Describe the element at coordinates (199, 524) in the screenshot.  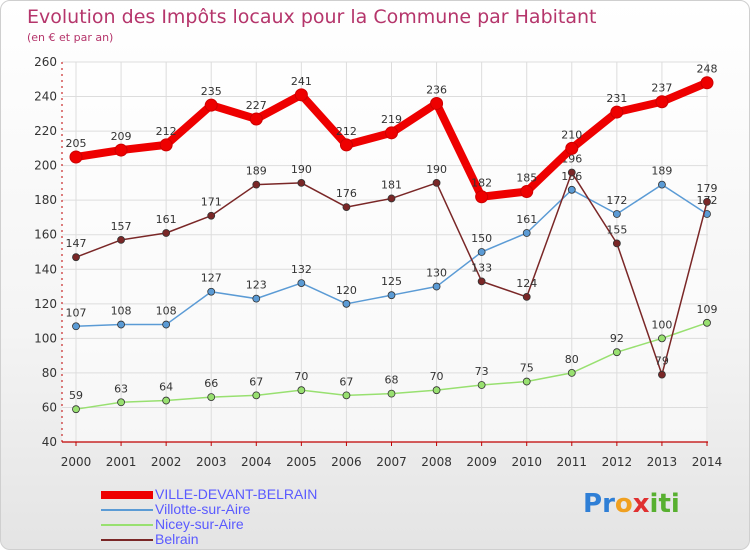
I see `legend-label: Nicey-sur-Aire` at that location.